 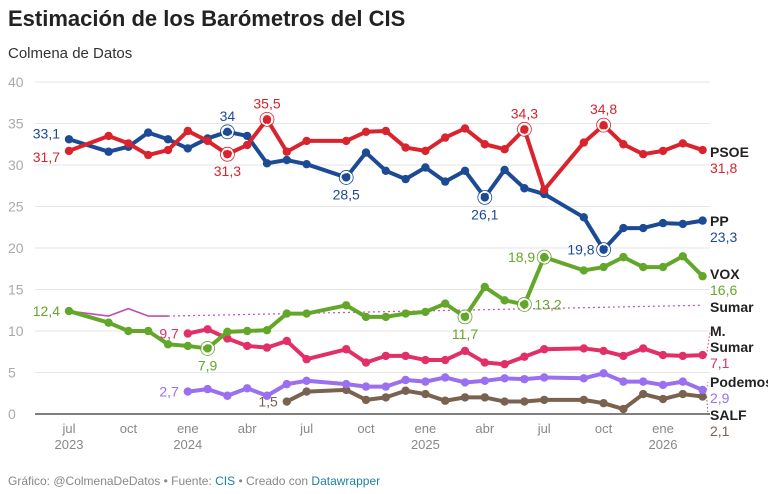 What do you see at coordinates (723, 168) in the screenshot?
I see `series-end-value: 31,8` at bounding box center [723, 168].